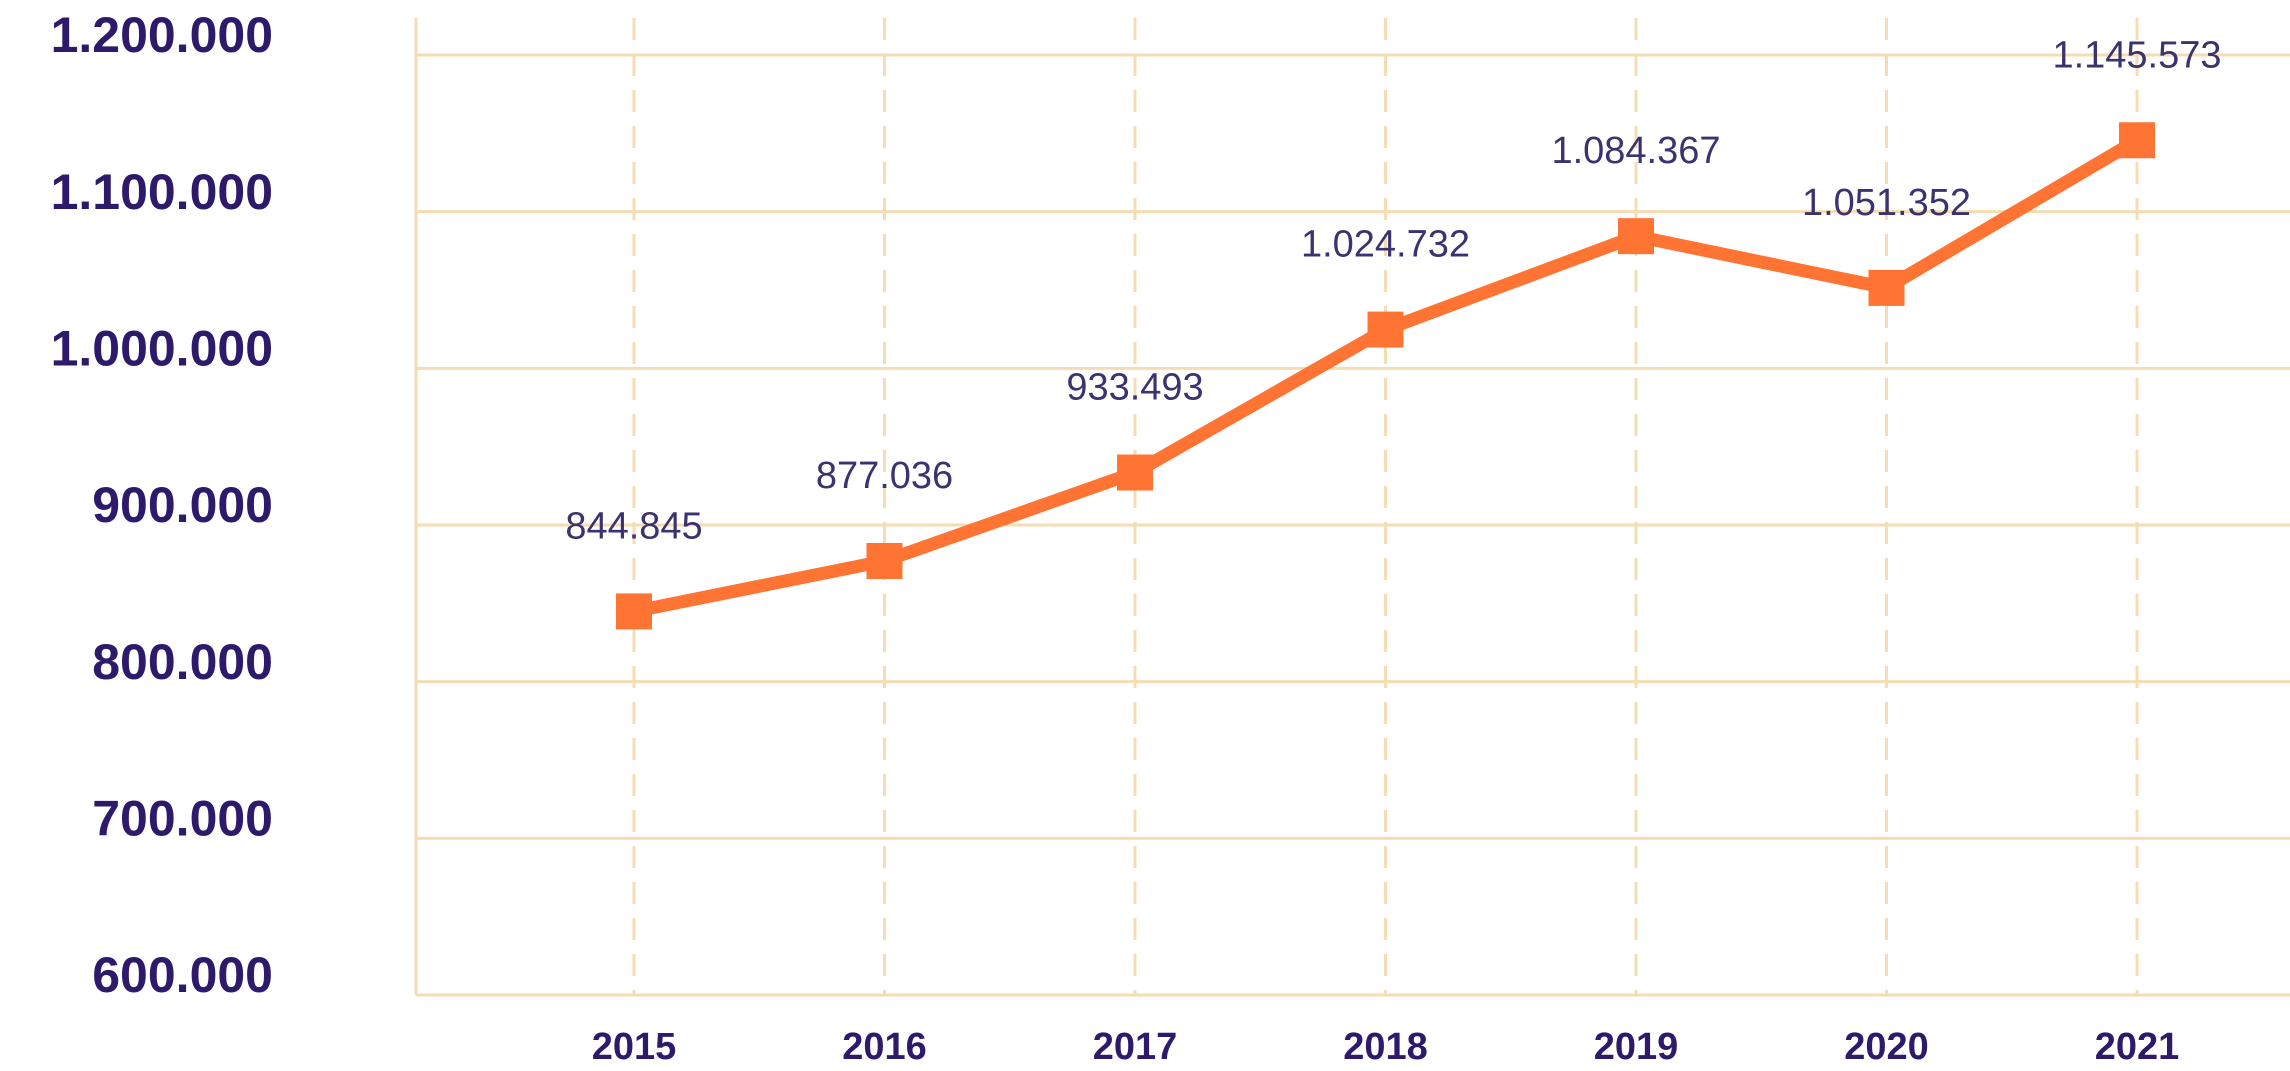 The width and height of the screenshot is (2290, 1071). I want to click on data-label: 877.036, so click(884, 476).